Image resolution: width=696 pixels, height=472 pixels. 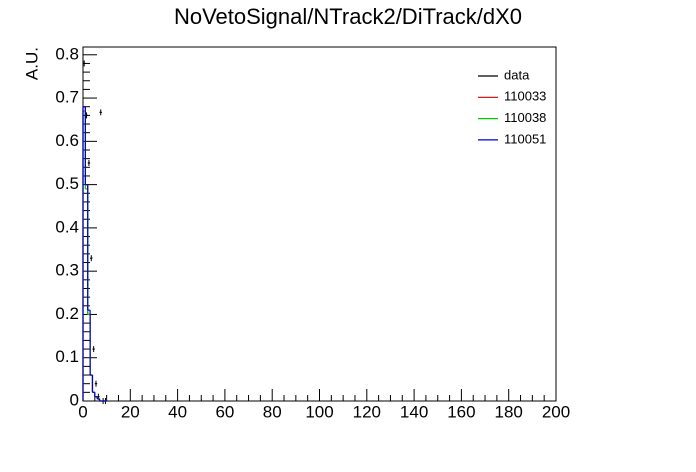 What do you see at coordinates (67, 356) in the screenshot?
I see `y-tick-label: 0.1` at bounding box center [67, 356].